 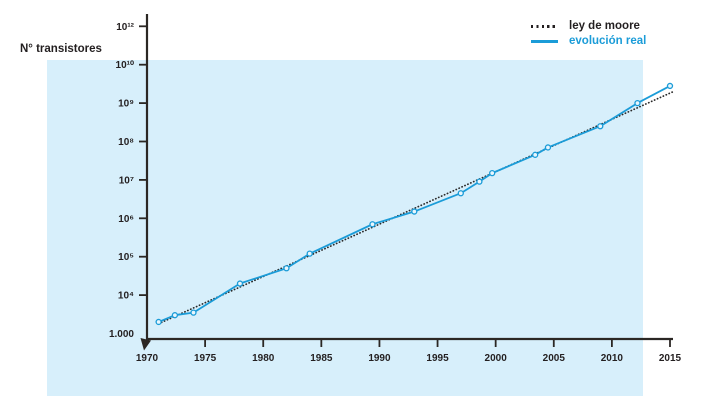 I want to click on legend-item-evolucion-real: evolución real, so click(x=589, y=41).